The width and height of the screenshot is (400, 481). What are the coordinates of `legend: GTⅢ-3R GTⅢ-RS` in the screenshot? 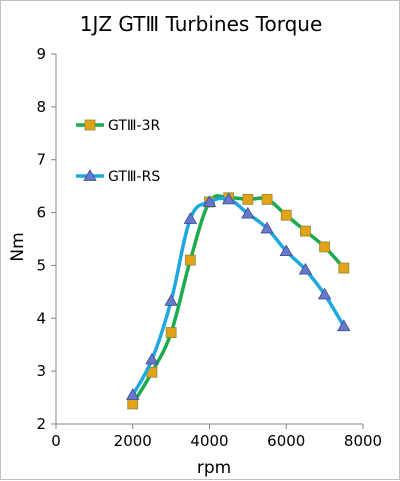 It's located at (118, 151).